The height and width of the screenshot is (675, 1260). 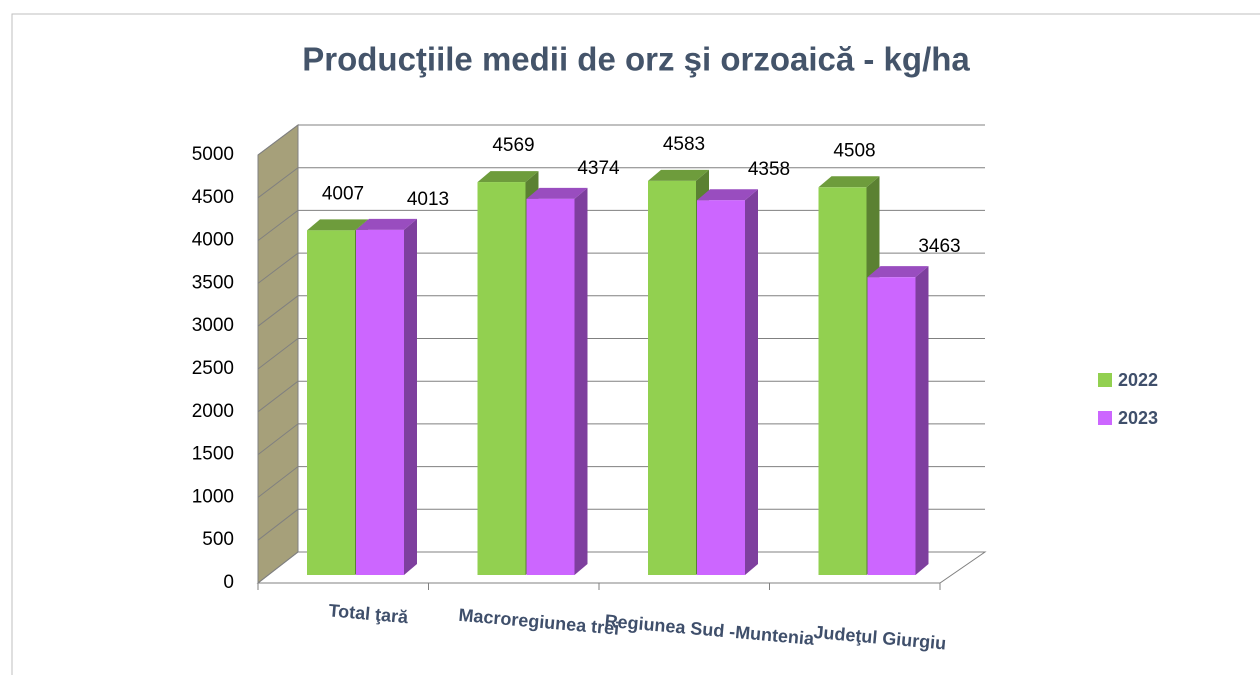 What do you see at coordinates (213, 197) in the screenshot?
I see `y-tick-label: 4500` at bounding box center [213, 197].